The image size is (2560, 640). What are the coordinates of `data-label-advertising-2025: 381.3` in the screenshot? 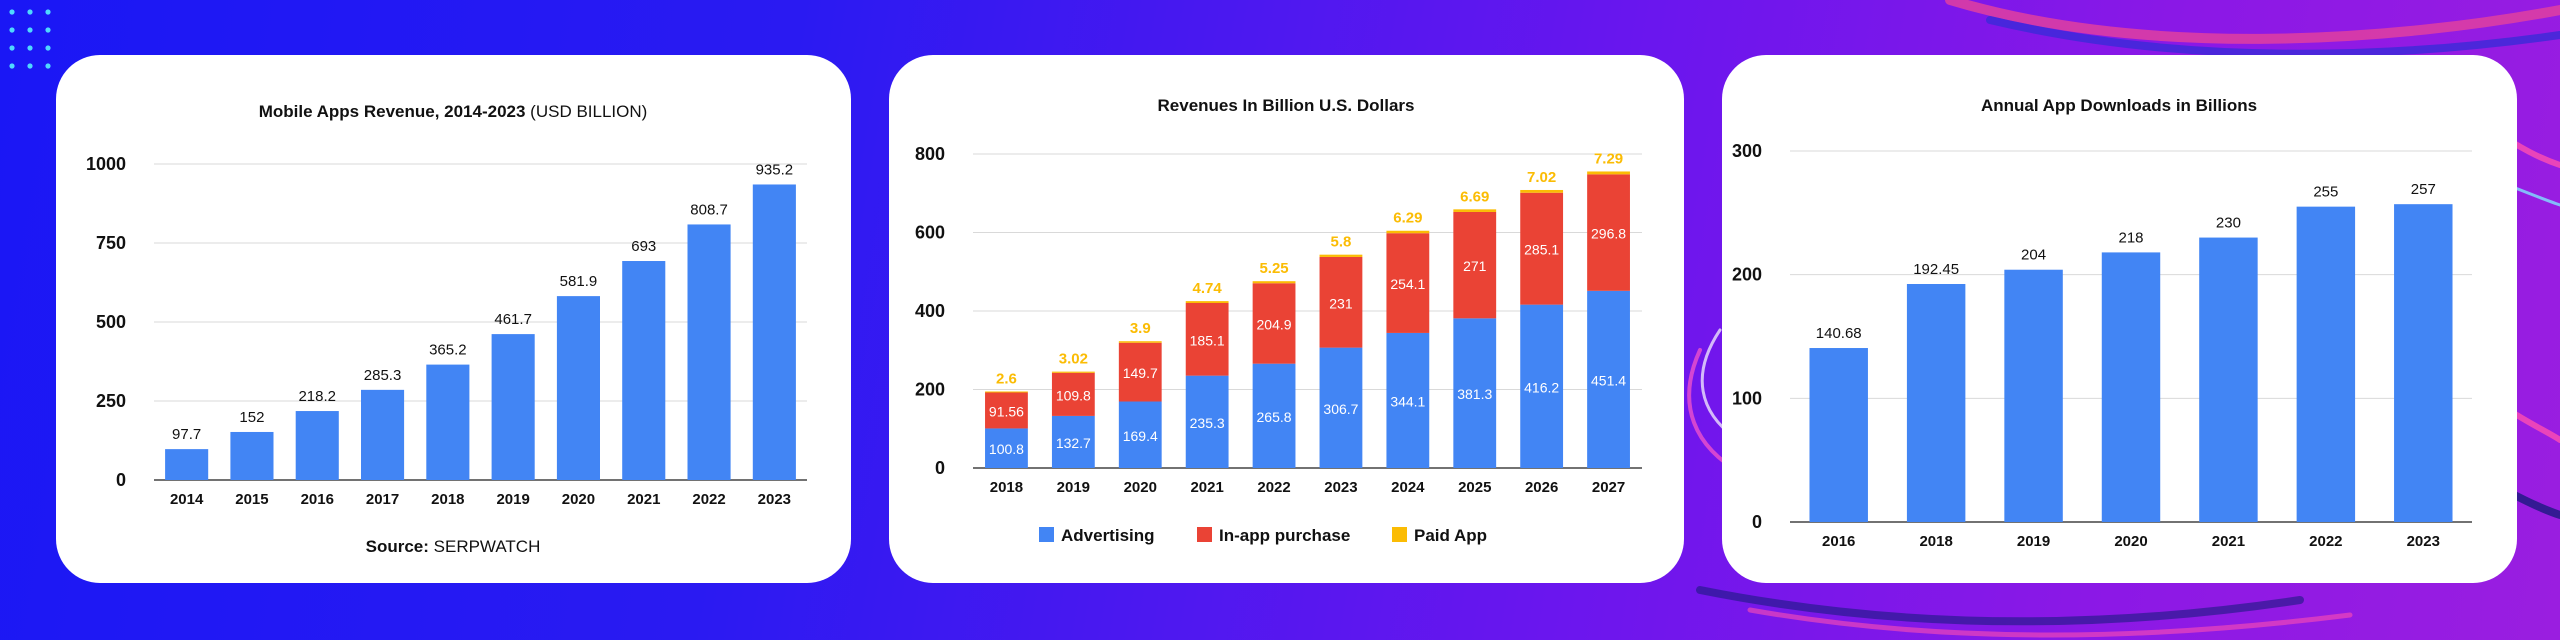 It's located at (1474, 394).